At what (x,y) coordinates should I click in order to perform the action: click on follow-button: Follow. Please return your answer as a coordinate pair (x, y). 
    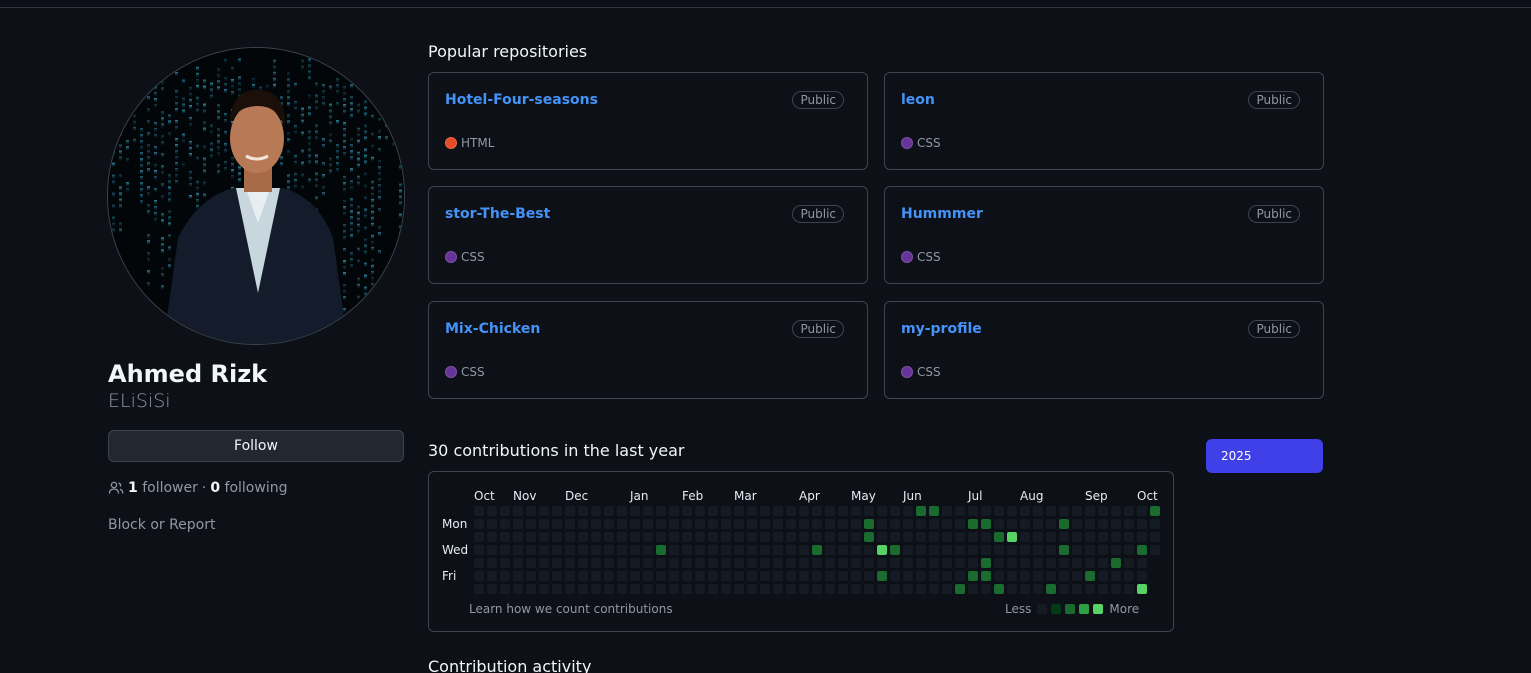
    Looking at the image, I should click on (256, 446).